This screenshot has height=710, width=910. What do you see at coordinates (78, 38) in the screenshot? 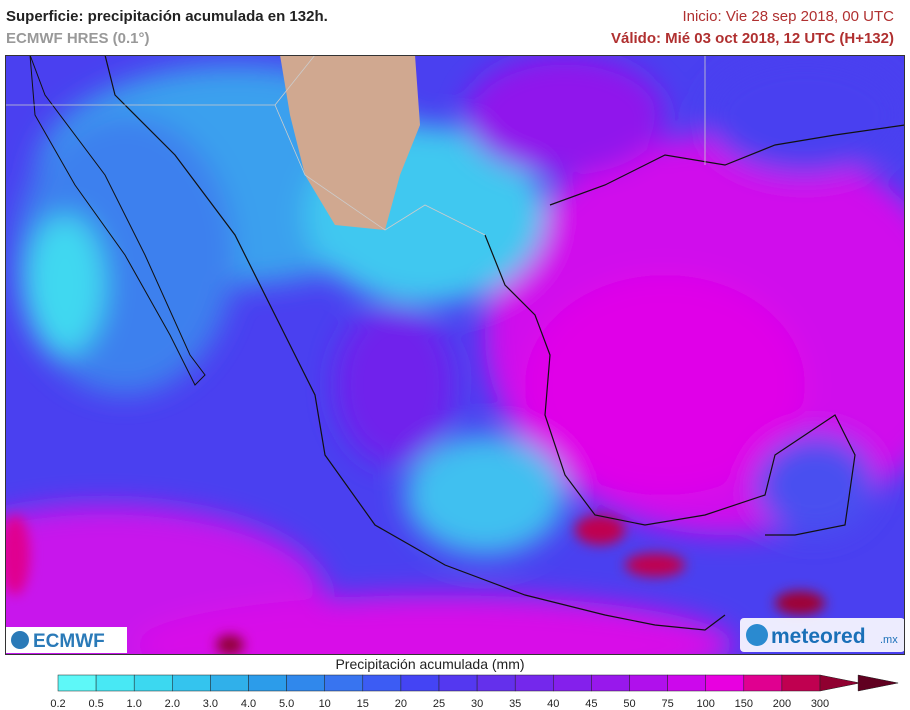
I see `model-name: ECMWF HRES (0.1°)` at bounding box center [78, 38].